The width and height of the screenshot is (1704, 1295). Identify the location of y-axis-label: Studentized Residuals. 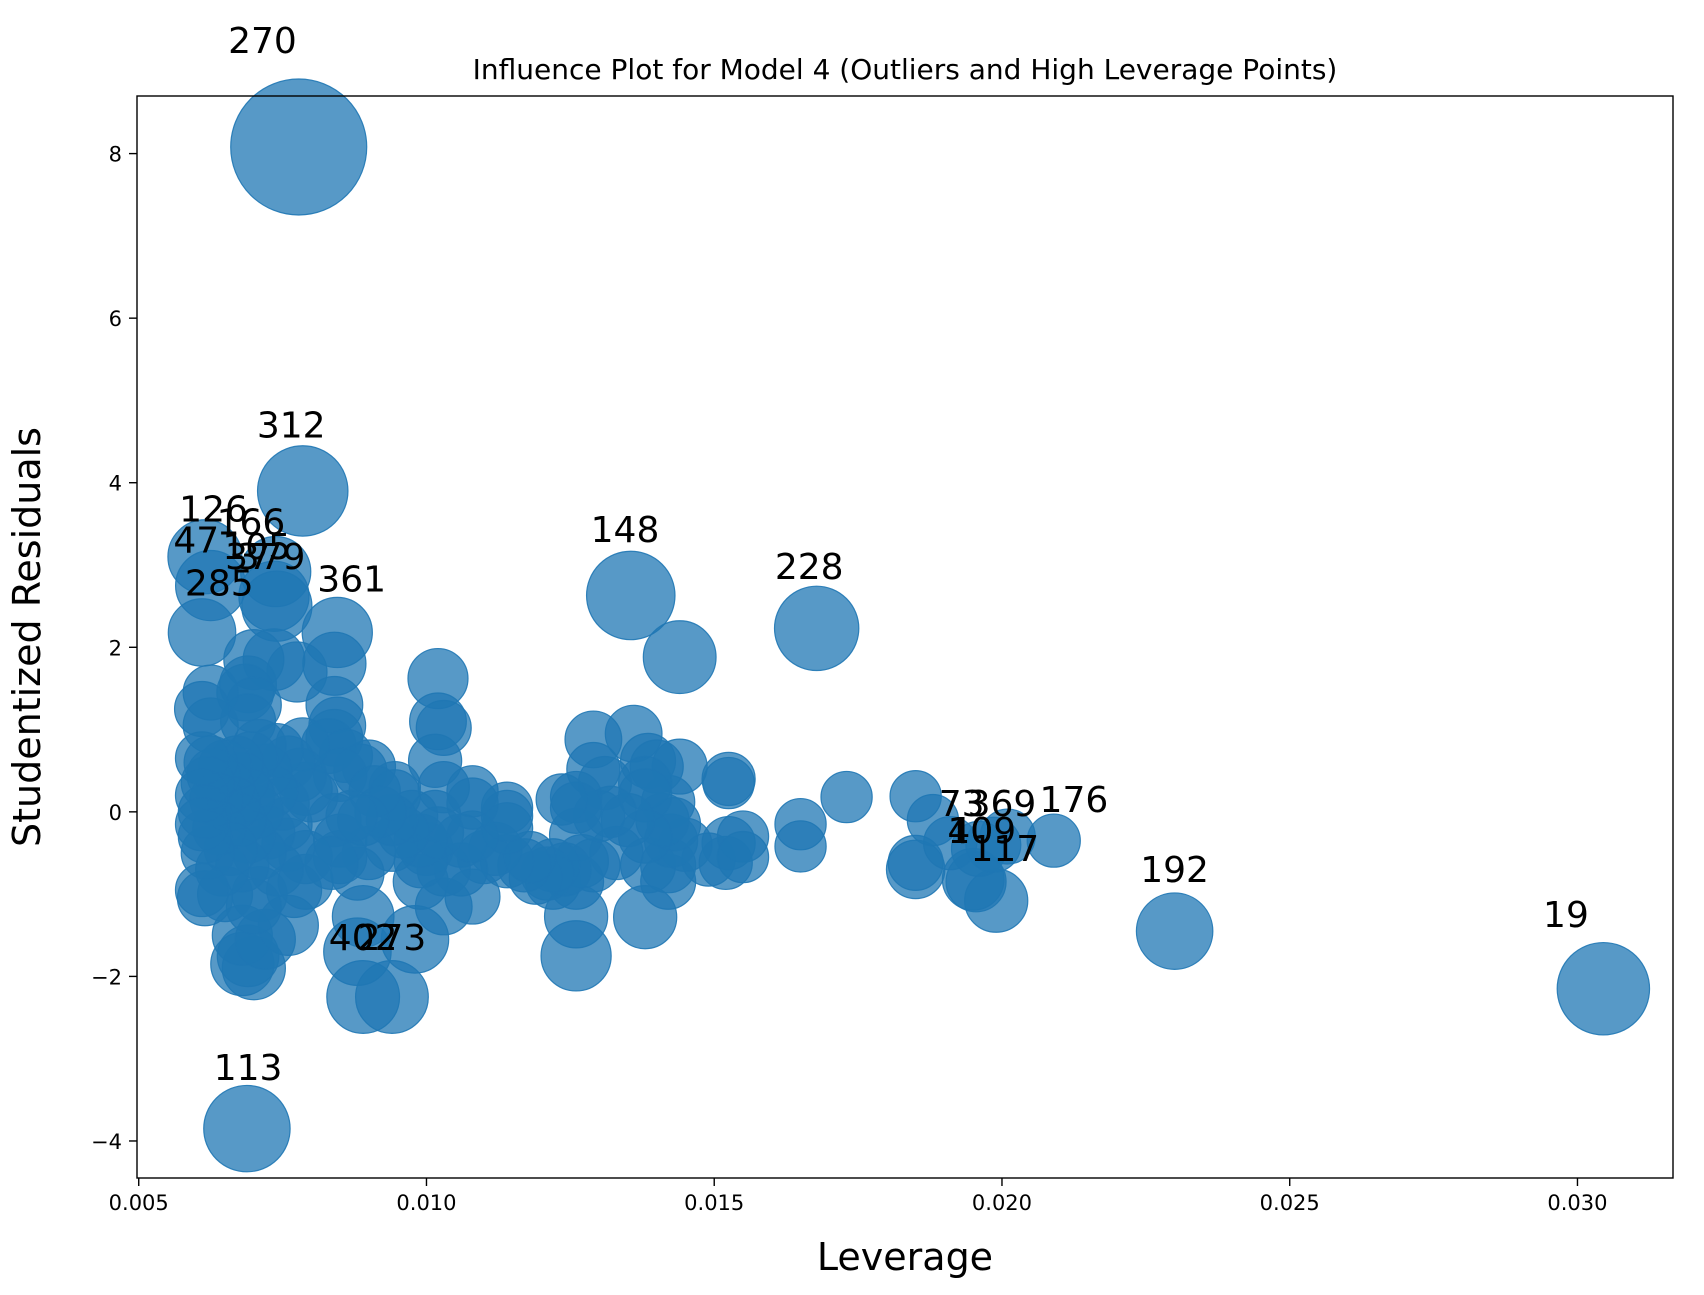
(27, 637).